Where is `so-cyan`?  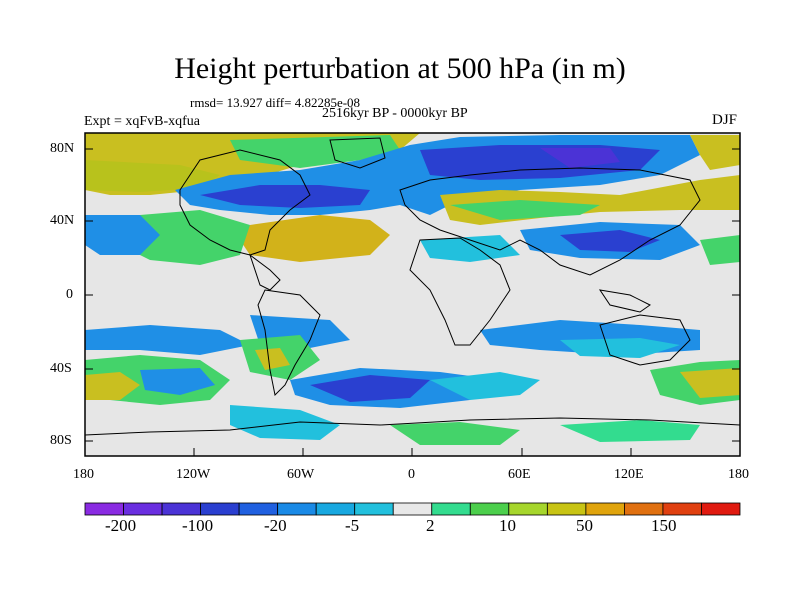 so-cyan is located at coordinates (485, 386).